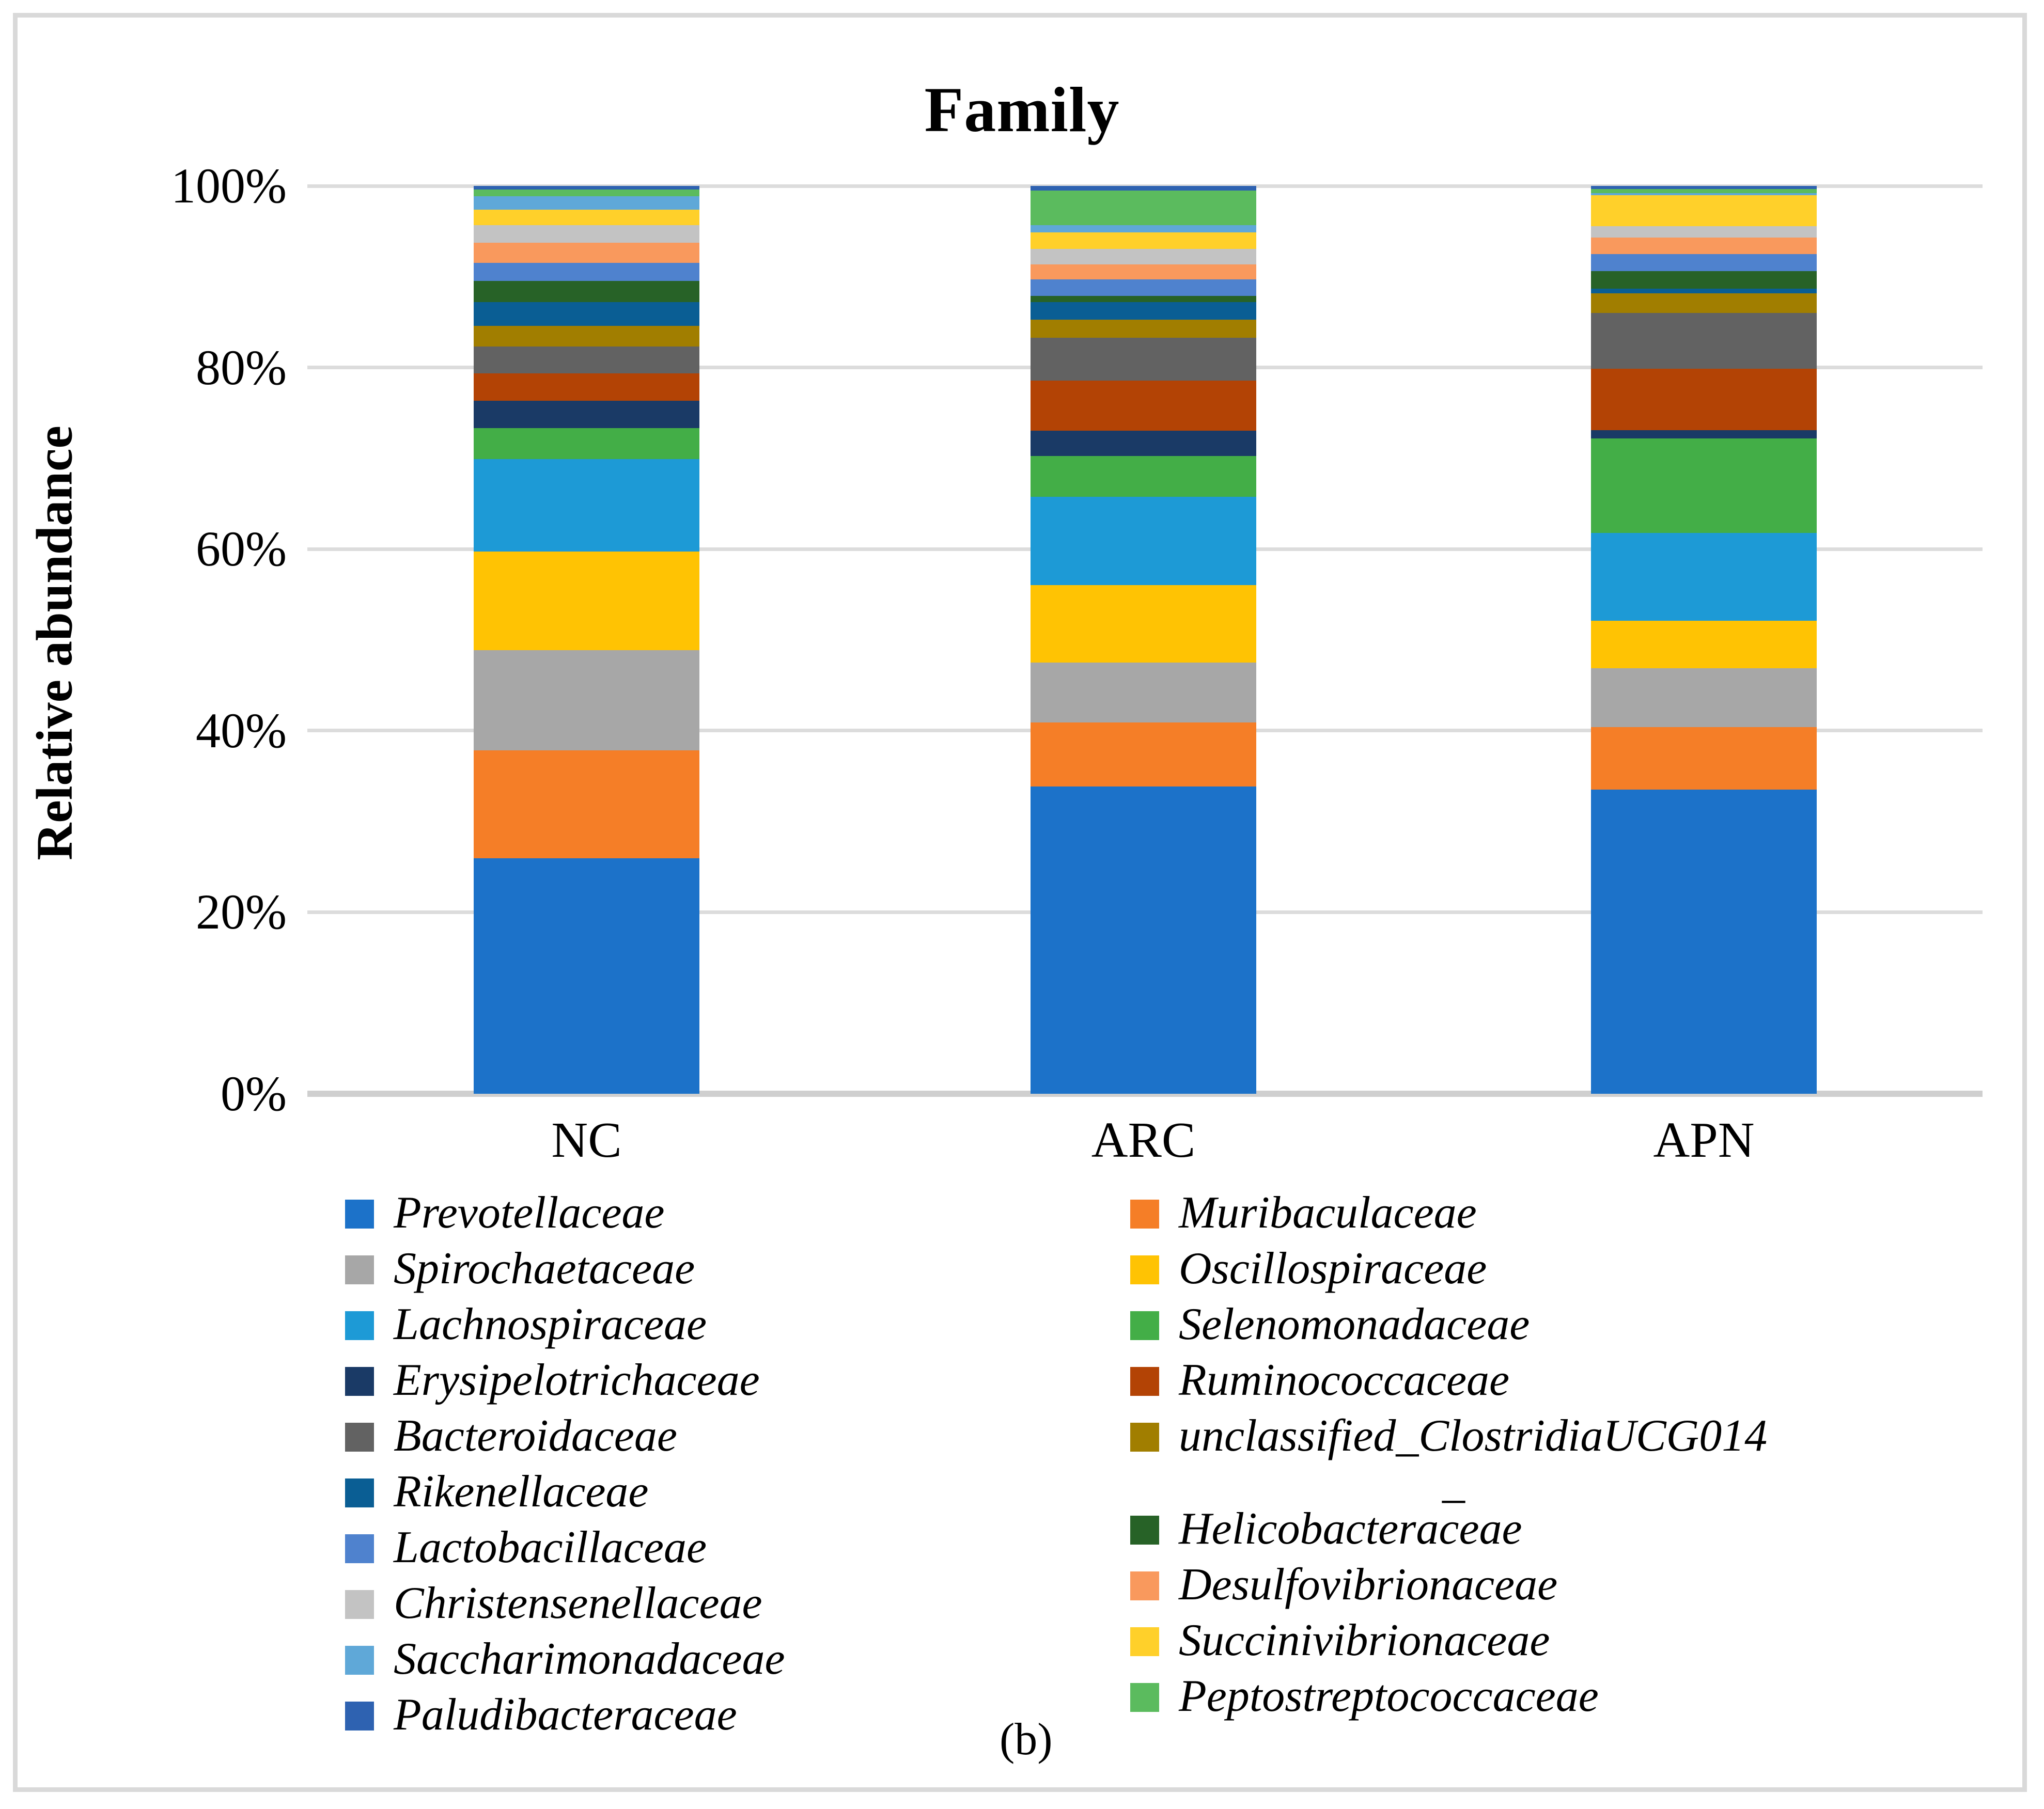  Describe the element at coordinates (1559, 1585) in the screenshot. I see `legend-item: Desulfovibrionaceae` at that location.